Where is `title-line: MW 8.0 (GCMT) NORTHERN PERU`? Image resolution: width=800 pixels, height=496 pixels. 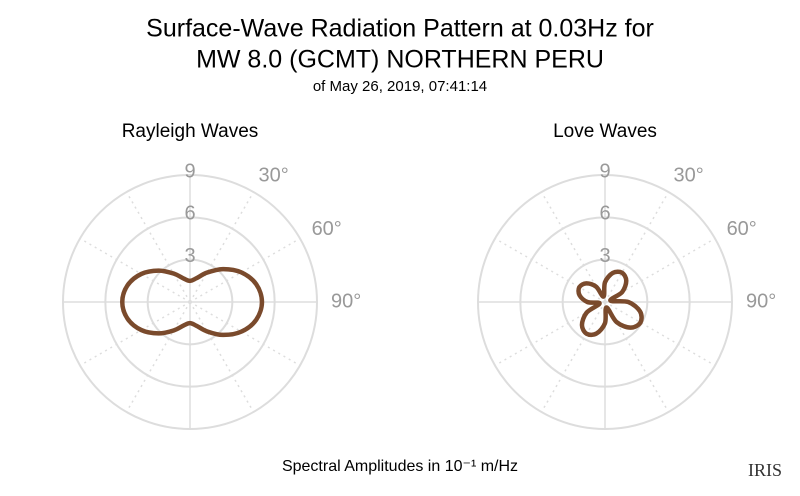 title-line: MW 8.0 (GCMT) NORTHERN PERU is located at coordinates (400, 60).